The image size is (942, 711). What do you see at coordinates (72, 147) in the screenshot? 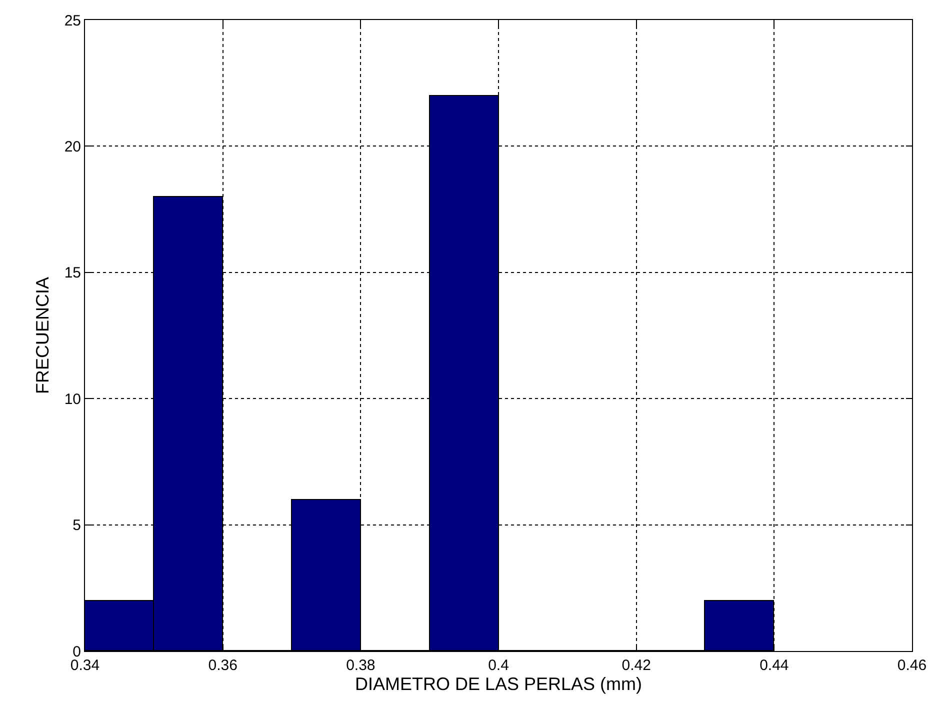
I see `y-tick-label: 20` at bounding box center [72, 147].